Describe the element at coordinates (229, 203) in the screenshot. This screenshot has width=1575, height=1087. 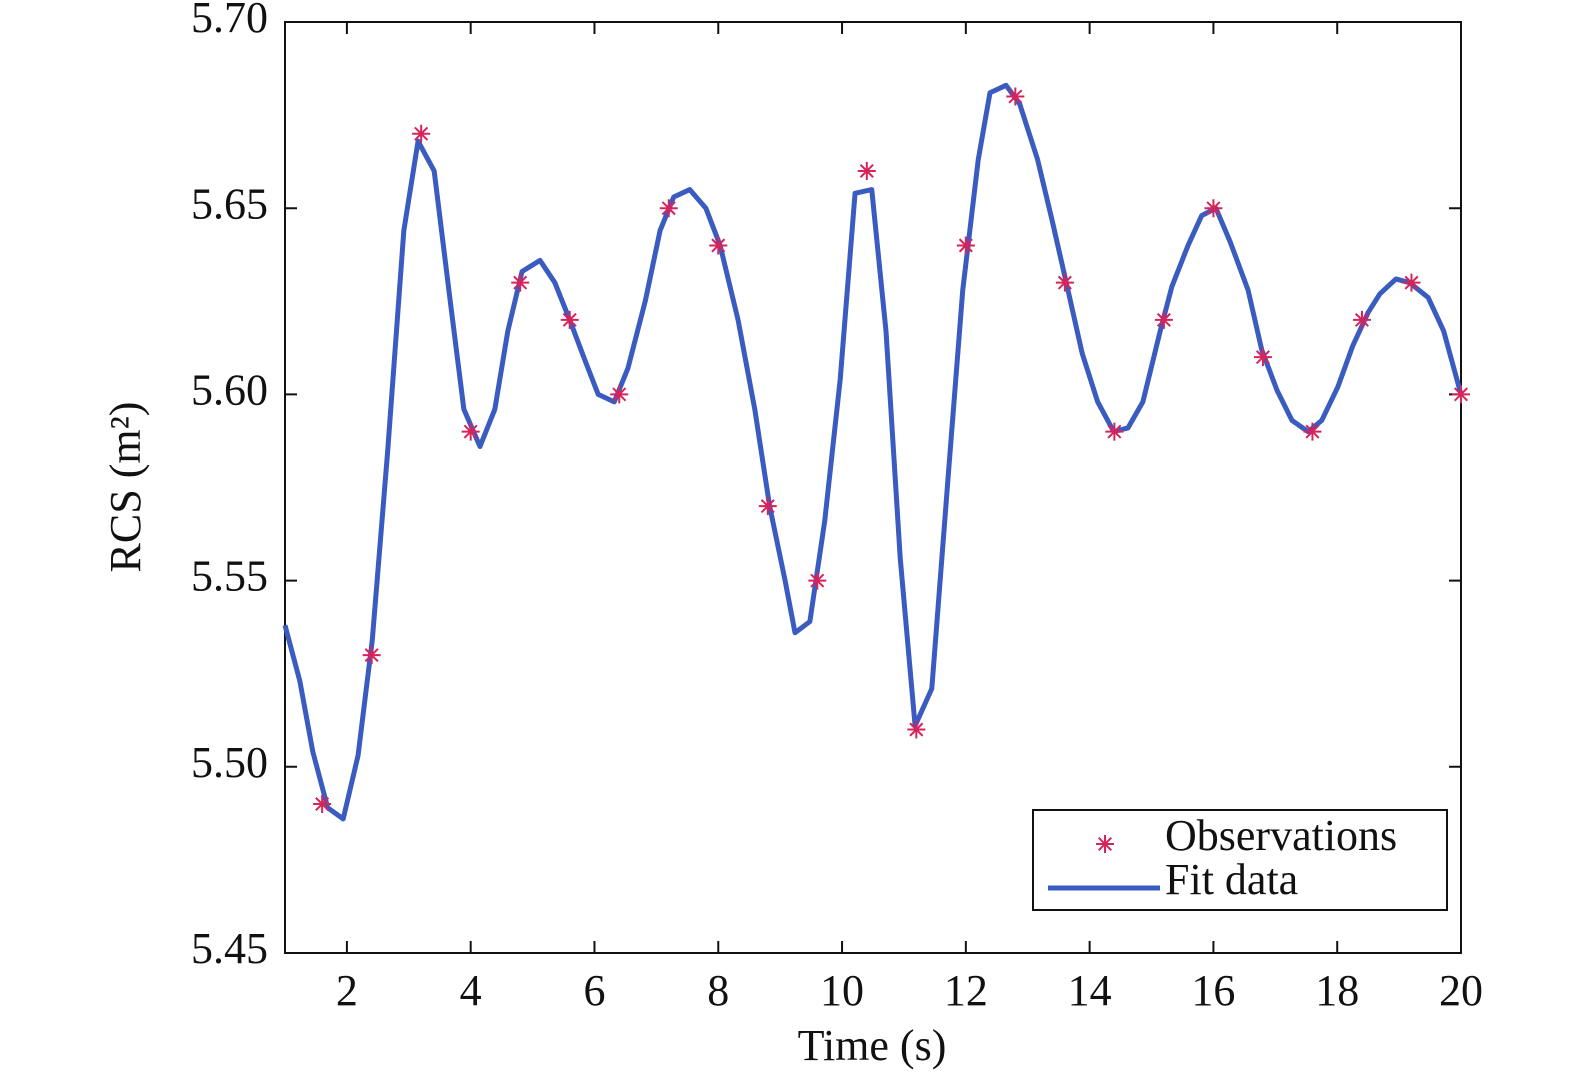
I see `y-tick-label: 5.65` at that location.